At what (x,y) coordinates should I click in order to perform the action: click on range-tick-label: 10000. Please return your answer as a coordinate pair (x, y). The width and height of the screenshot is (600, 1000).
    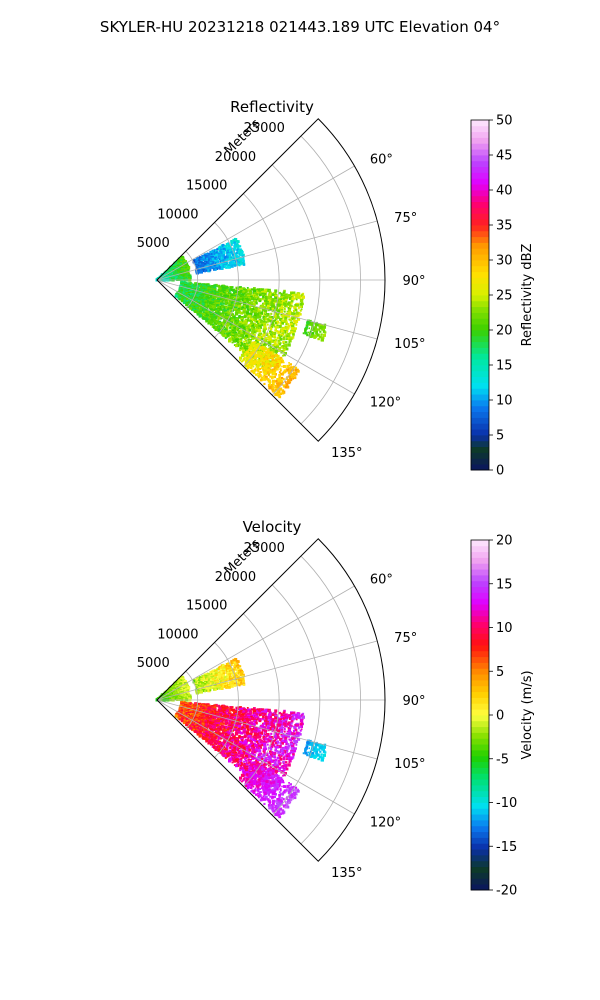
    Looking at the image, I should click on (177, 214).